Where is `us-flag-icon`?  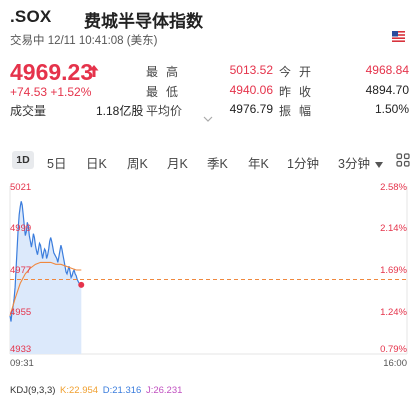
us-flag-icon is located at coordinates (398, 36).